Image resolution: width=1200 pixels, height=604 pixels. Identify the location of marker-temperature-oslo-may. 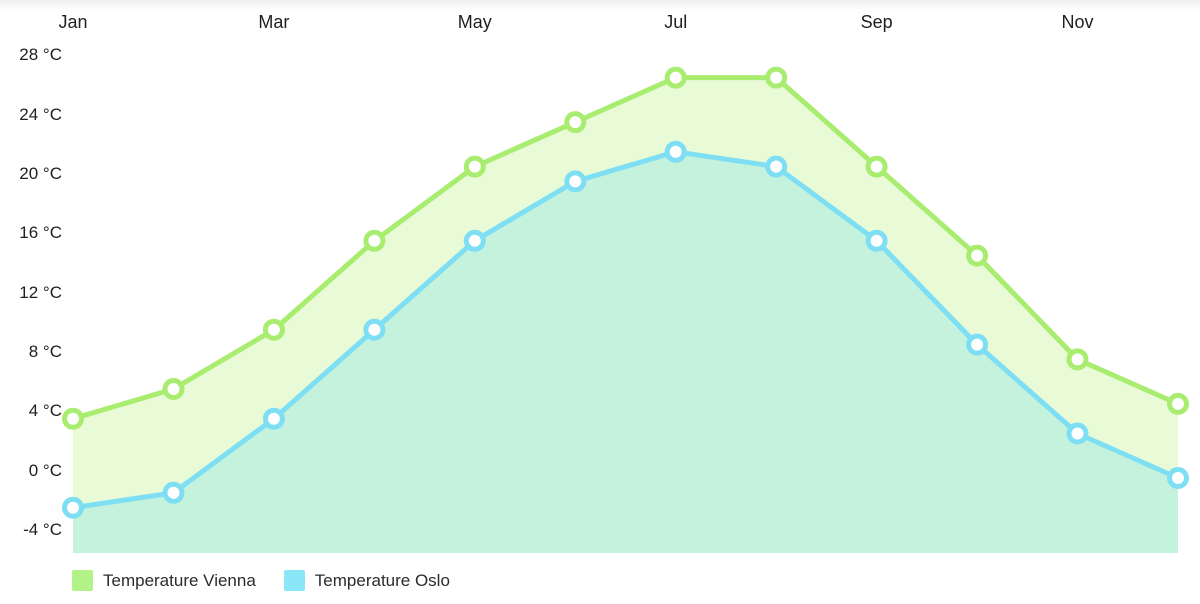
(474, 240).